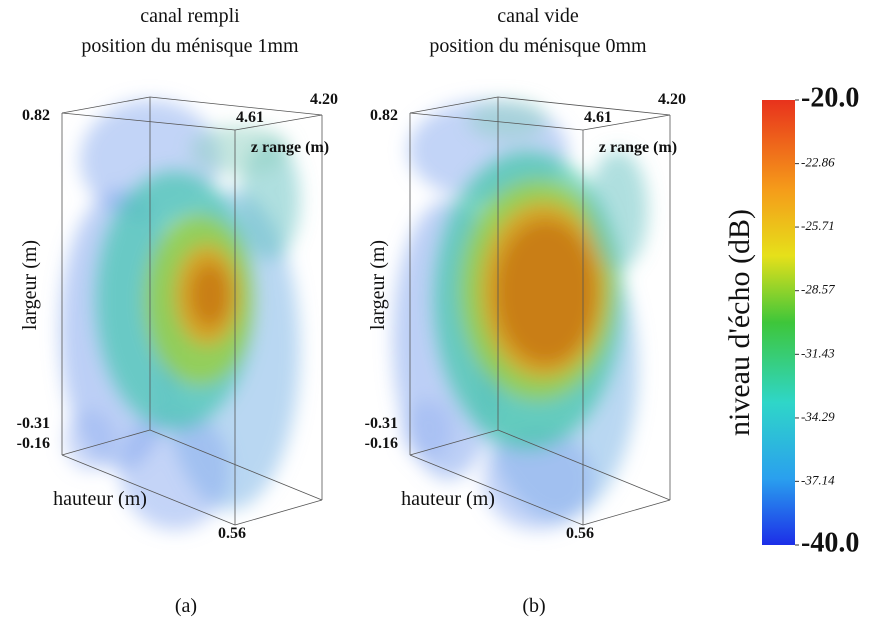  Describe the element at coordinates (818, 289) in the screenshot. I see `colorbar-tick-label: -28.57` at that location.